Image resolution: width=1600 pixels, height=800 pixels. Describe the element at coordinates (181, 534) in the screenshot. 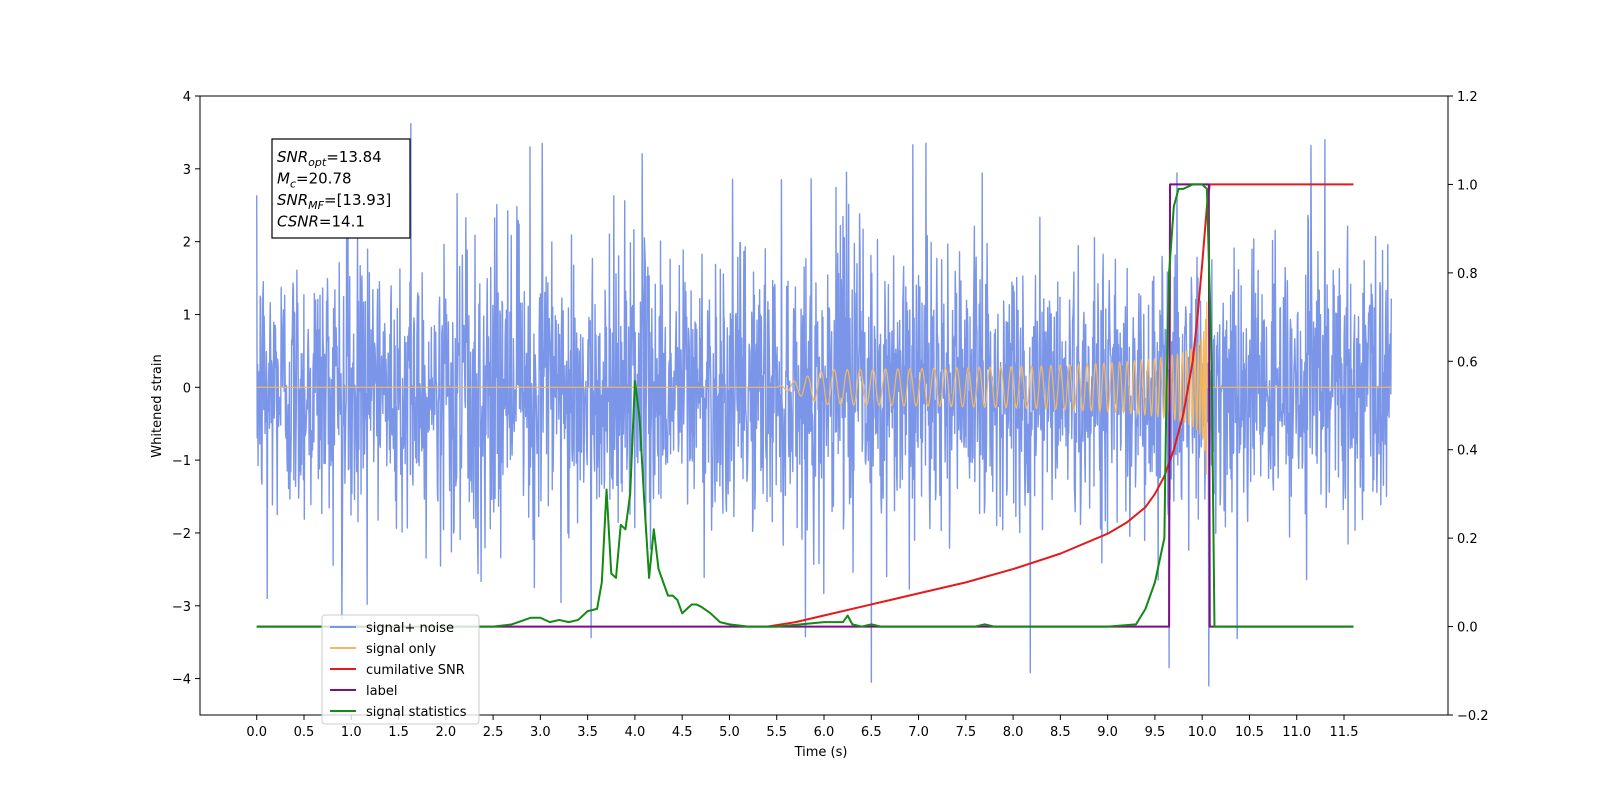

I see `y-tick-label: −2` at that location.